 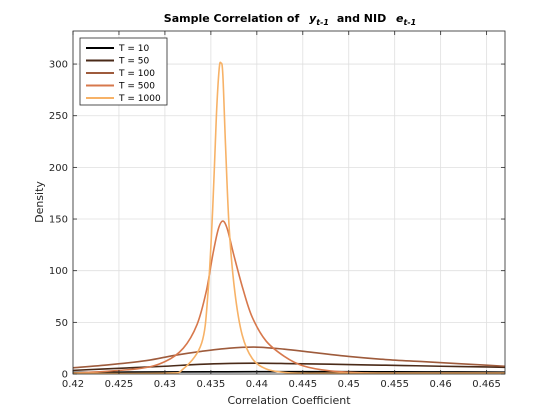 I want to click on title-var2-sub: t-1, so click(x=410, y=22).